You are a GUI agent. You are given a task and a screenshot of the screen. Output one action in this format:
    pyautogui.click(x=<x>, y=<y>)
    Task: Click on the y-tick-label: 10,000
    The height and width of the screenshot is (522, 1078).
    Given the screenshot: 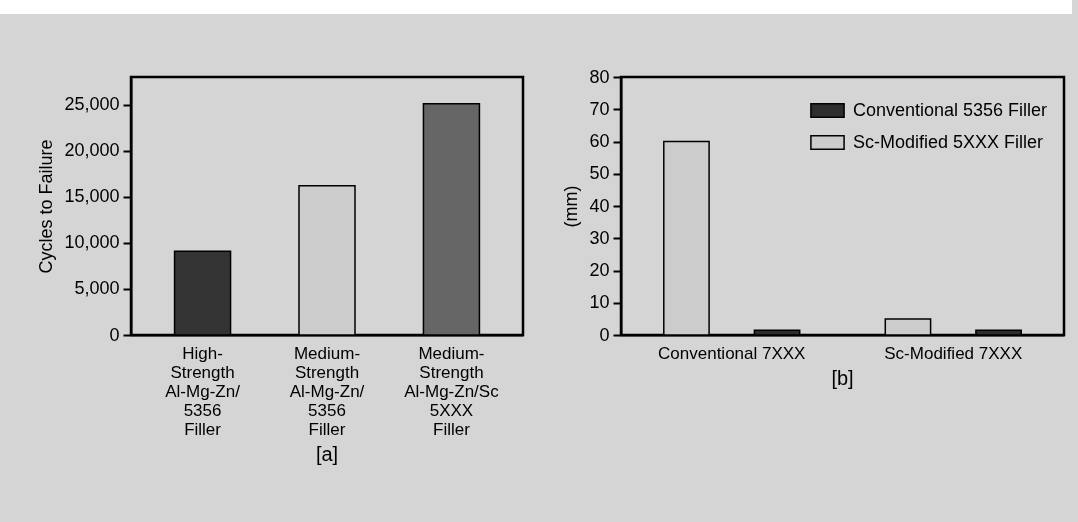 What is the action you would take?
    pyautogui.click(x=92, y=242)
    